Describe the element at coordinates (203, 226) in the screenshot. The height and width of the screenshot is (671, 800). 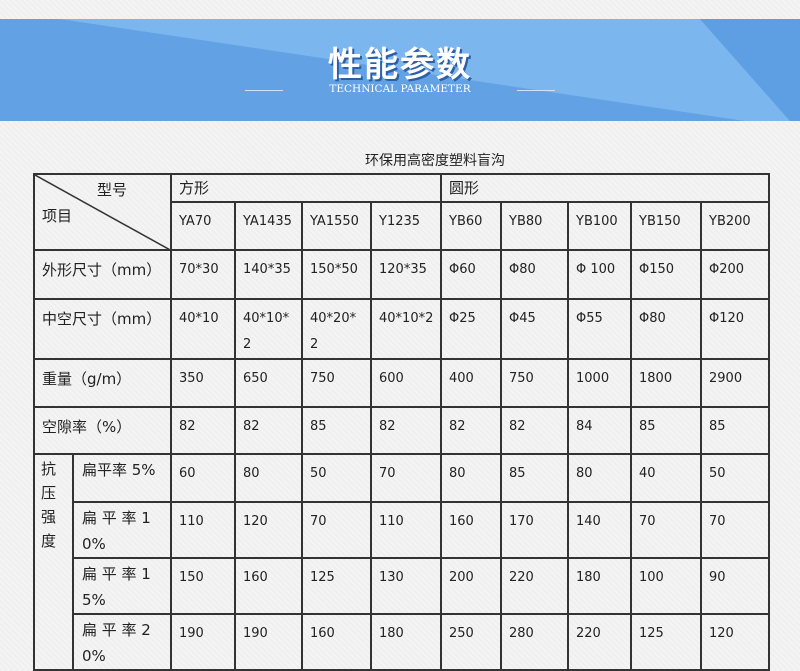
I see `model-header: YA70` at that location.